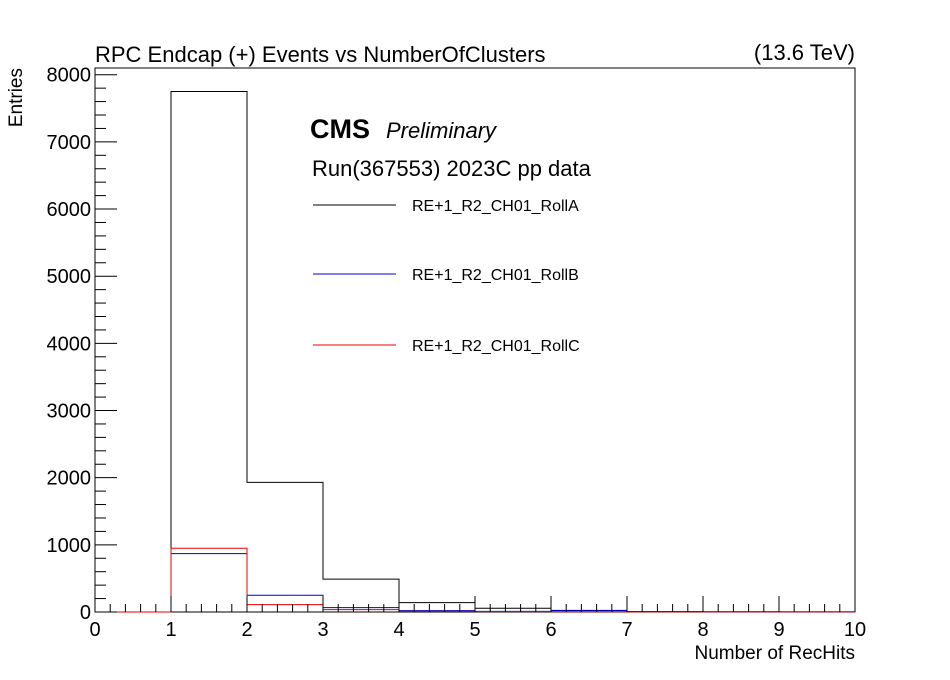 The width and height of the screenshot is (950, 680). I want to click on legend-label-3: RE+1_R2_CH01_RollC, so click(496, 346).